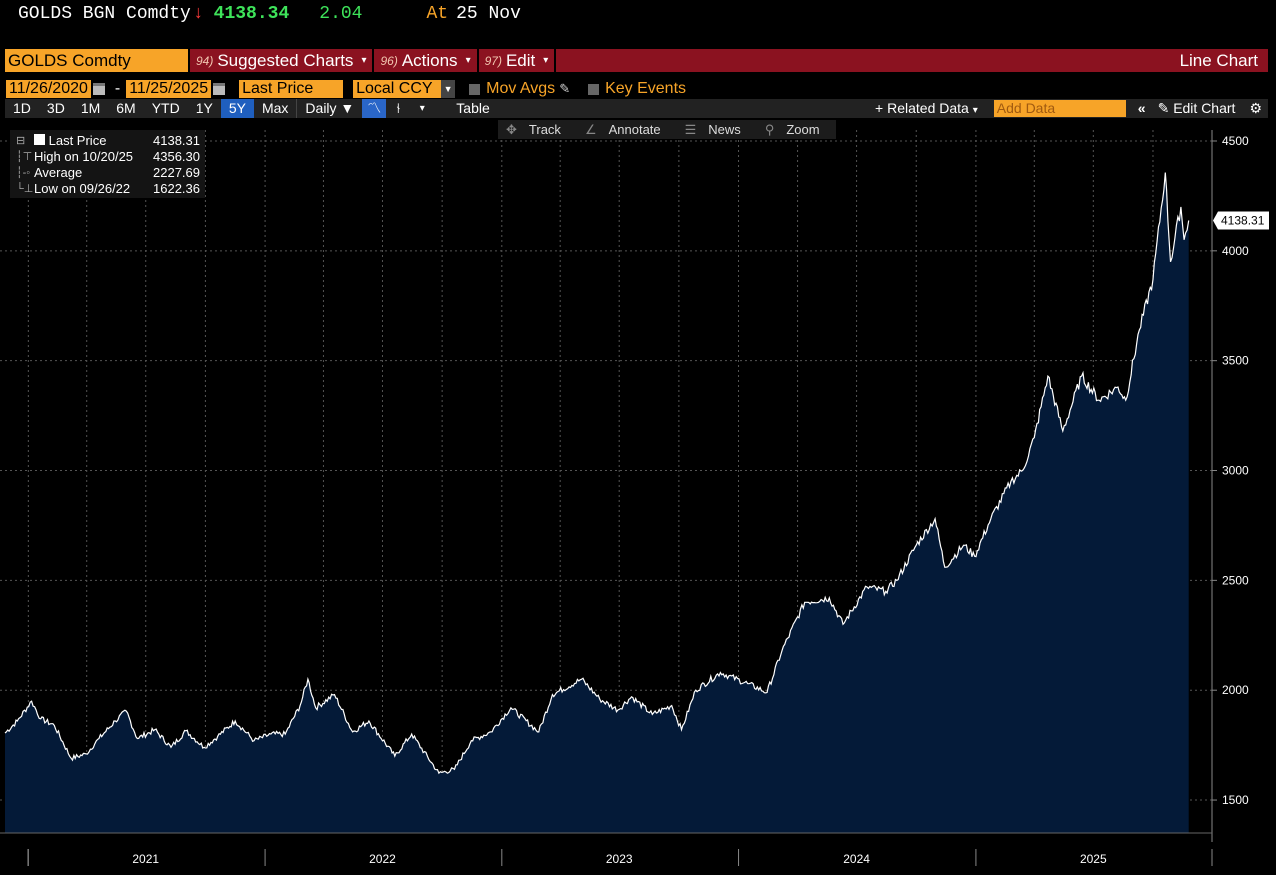 The width and height of the screenshot is (1276, 875). What do you see at coordinates (1204, 108) in the screenshot?
I see `edit-chart-label: Edit Chart` at bounding box center [1204, 108].